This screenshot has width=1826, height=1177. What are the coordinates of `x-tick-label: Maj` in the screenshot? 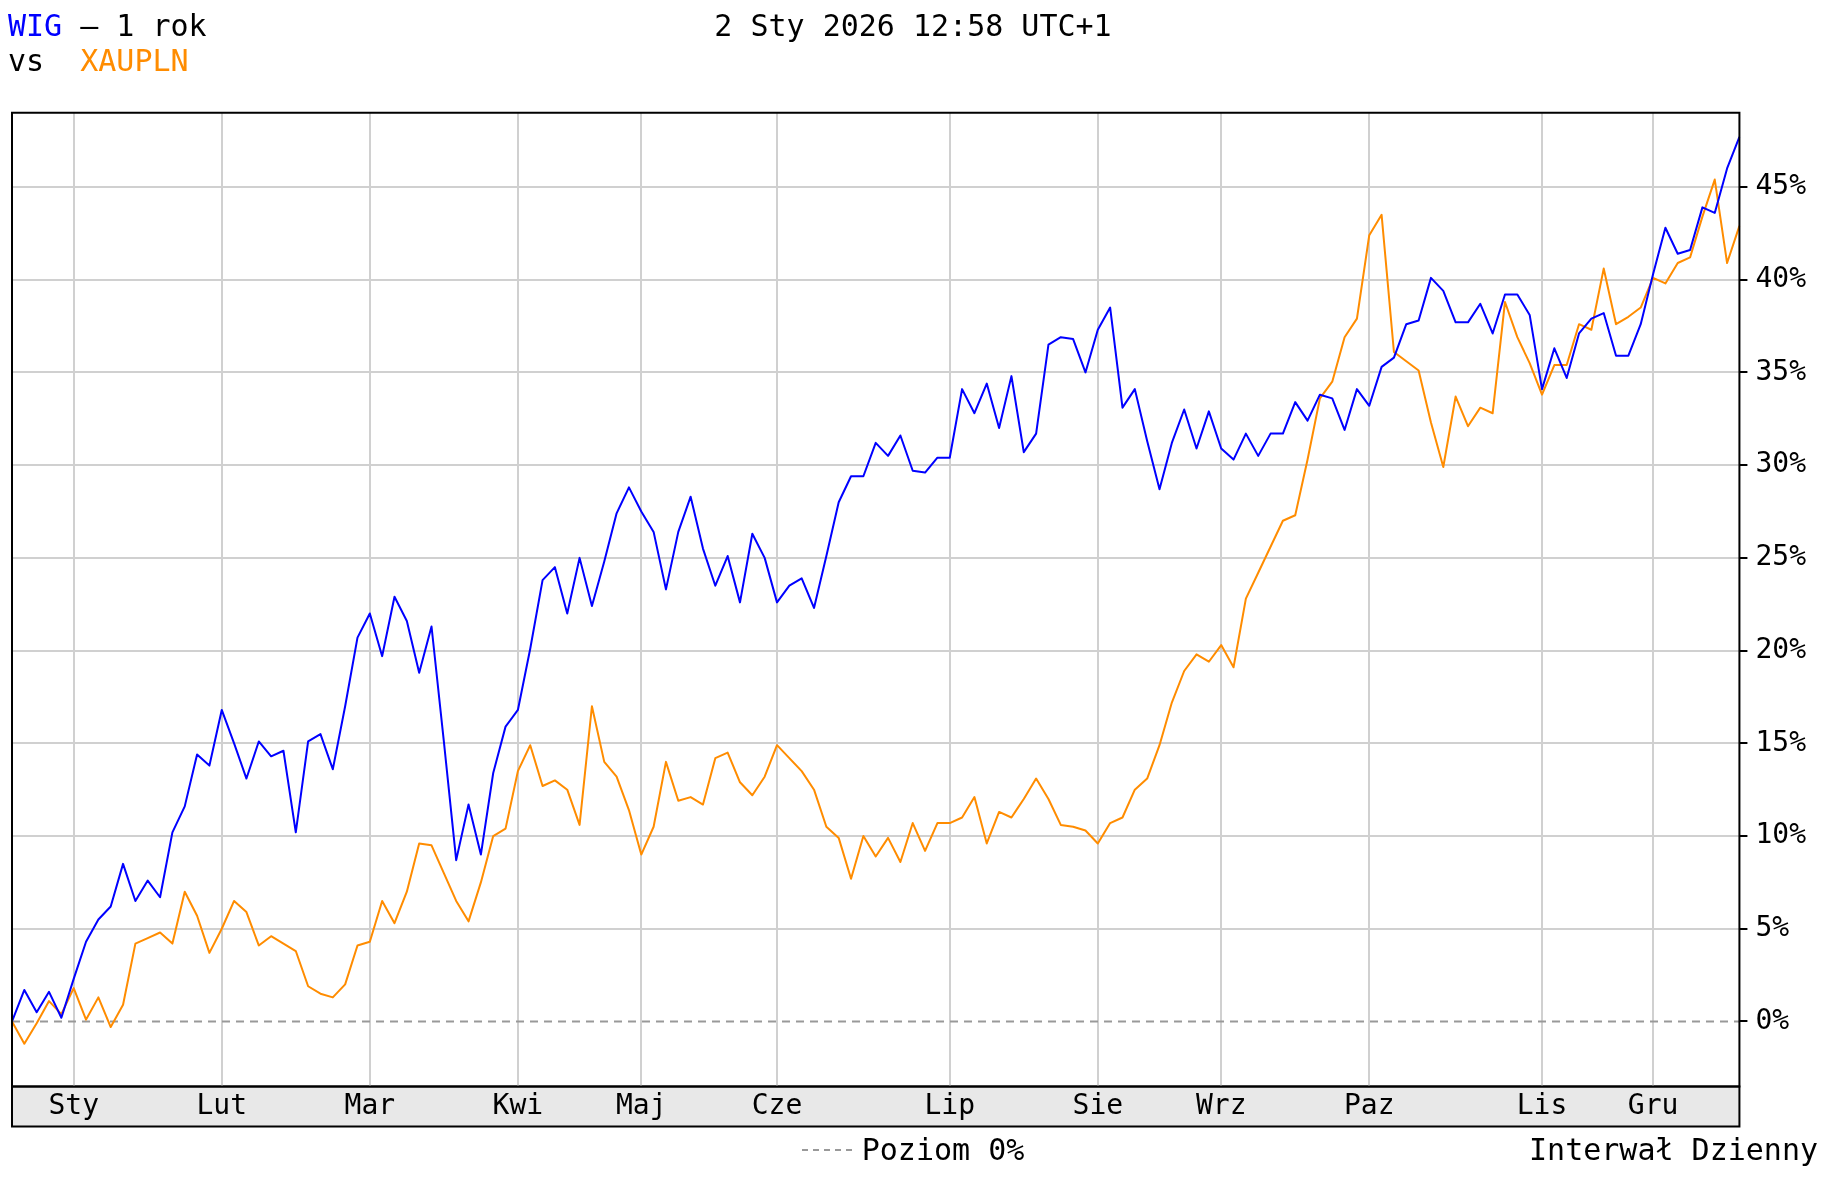 It's located at (641, 1105).